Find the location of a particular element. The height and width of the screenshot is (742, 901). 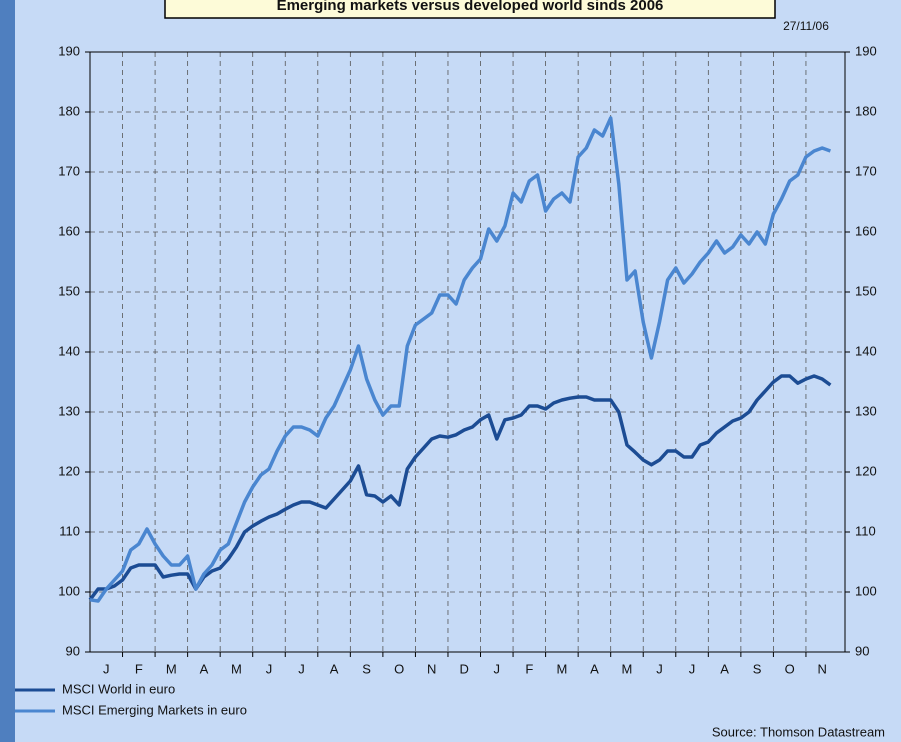

y-tick-label: 120 is located at coordinates (69, 470).